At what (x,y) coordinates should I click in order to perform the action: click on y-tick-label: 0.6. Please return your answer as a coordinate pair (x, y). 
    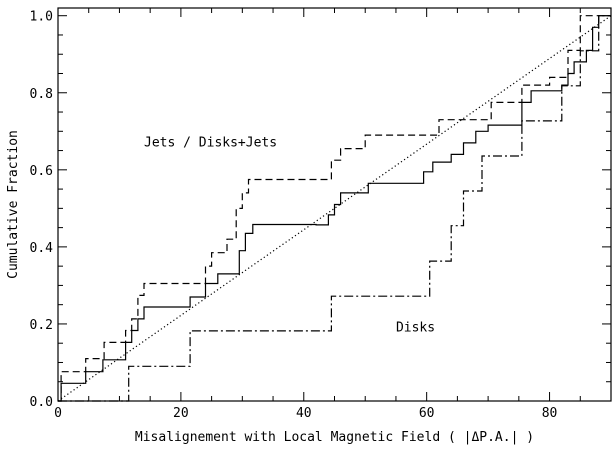
    Looking at the image, I should click on (41, 171).